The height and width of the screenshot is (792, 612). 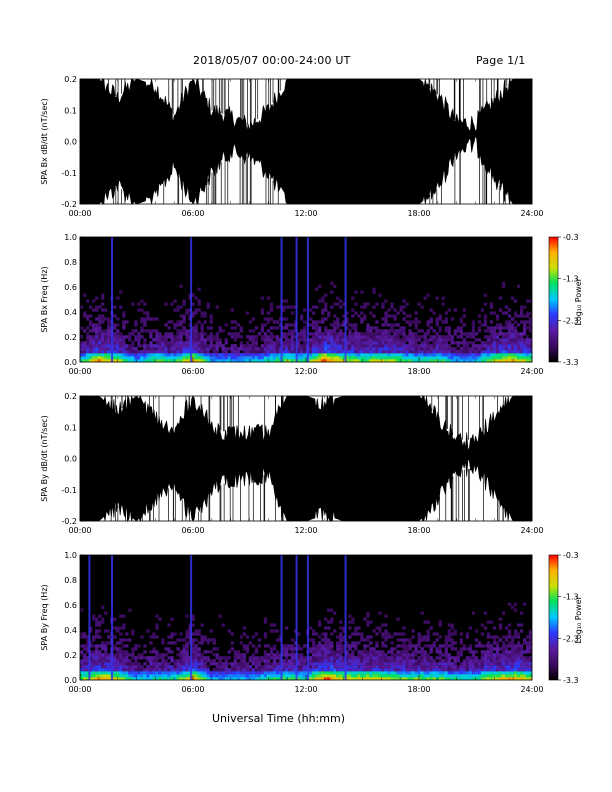 What do you see at coordinates (345, 299) in the screenshot?
I see `spectrogram-event-line` at bounding box center [345, 299].